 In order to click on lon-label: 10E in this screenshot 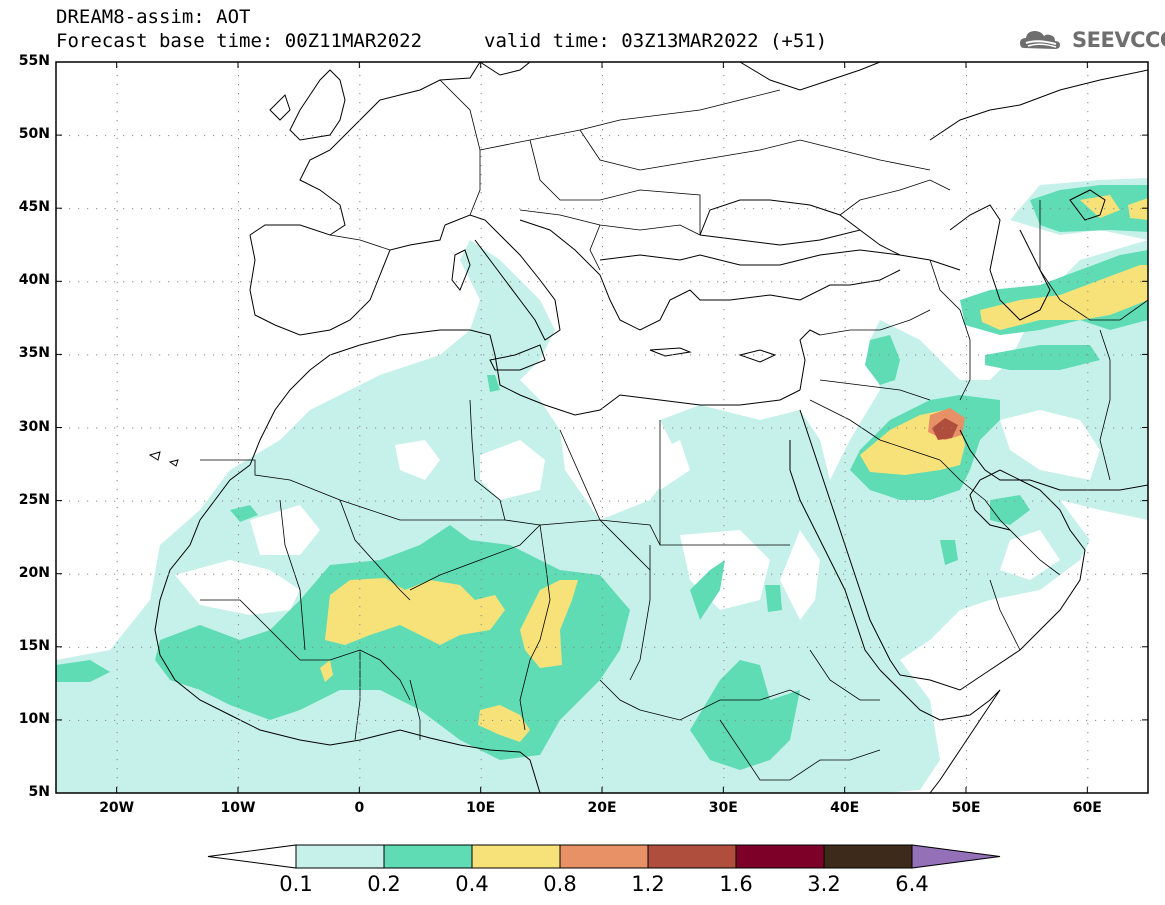, I will do `click(481, 808)`.